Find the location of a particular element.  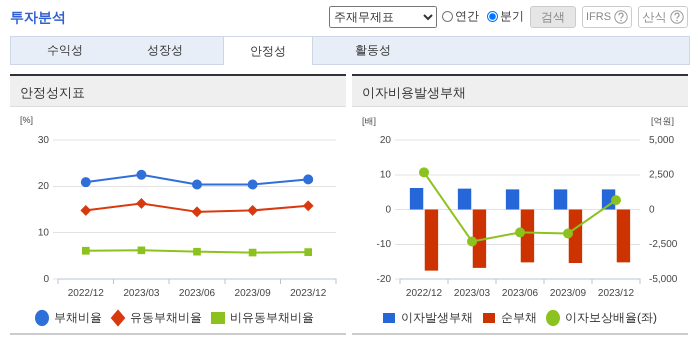

text: 검색 is located at coordinates (553, 17).